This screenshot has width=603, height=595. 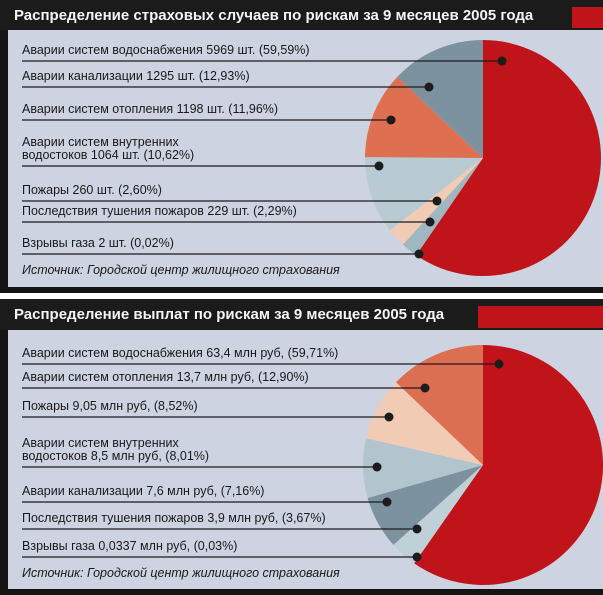 I want to click on pie-label: Взрывы газа 0,0337 млн руб, (0,03%), so click(x=130, y=546).